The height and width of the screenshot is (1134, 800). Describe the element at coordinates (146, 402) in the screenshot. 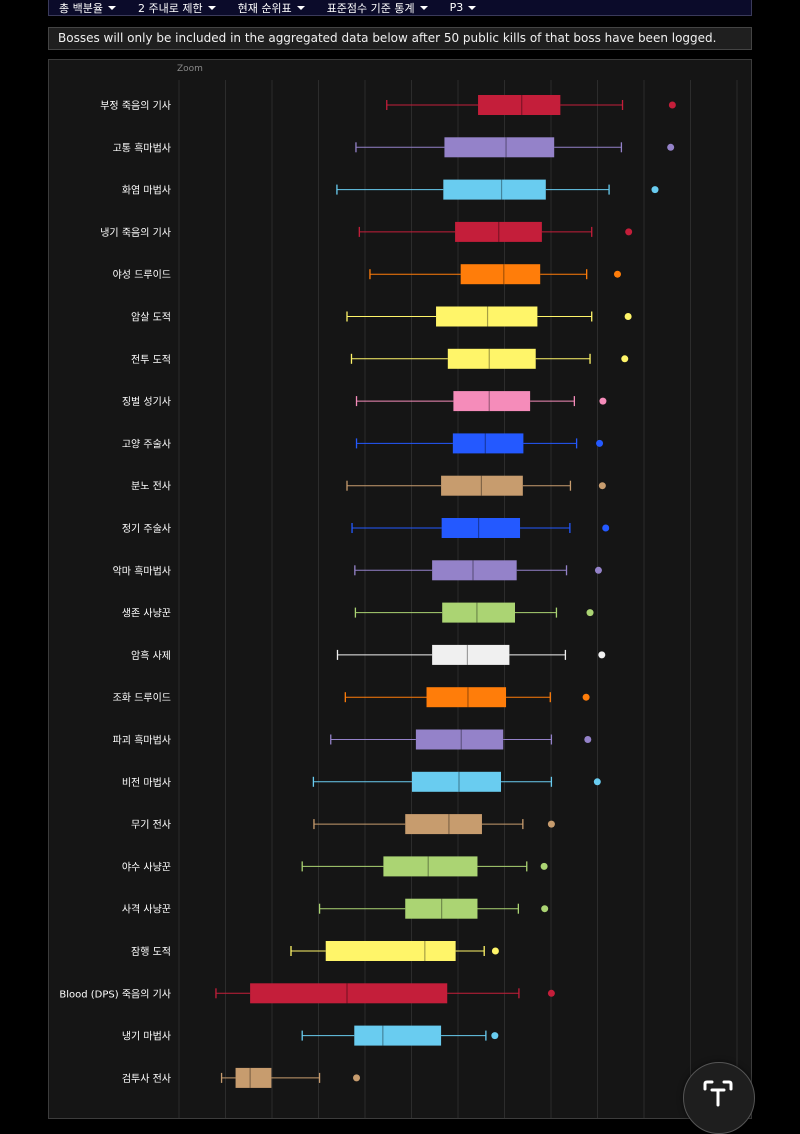

I see `category-label: 징벌 성기사` at that location.